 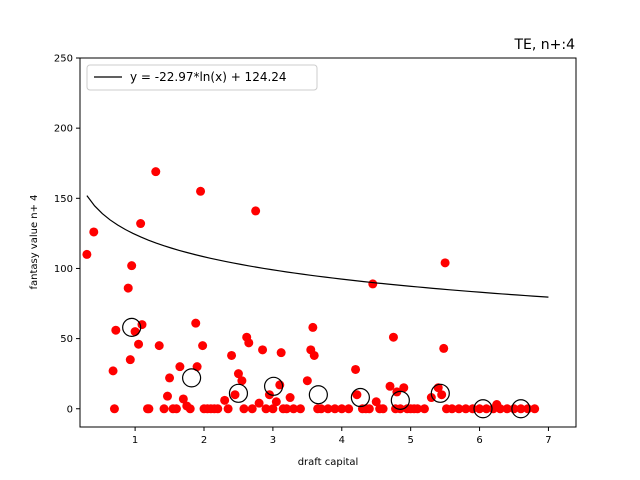 What do you see at coordinates (135, 440) in the screenshot?
I see `x-tick-label: 1` at bounding box center [135, 440].